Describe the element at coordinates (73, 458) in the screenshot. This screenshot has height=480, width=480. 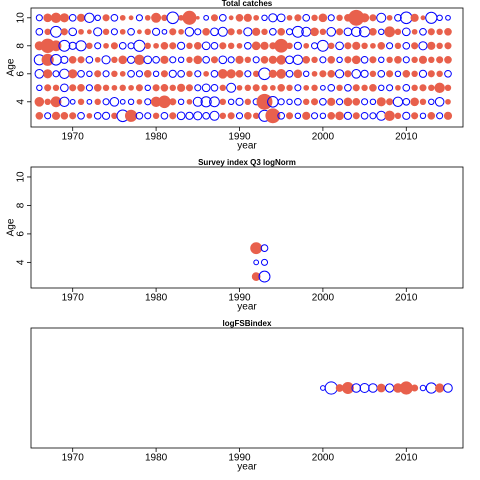
I see `x-tick-label: 1970` at that location.